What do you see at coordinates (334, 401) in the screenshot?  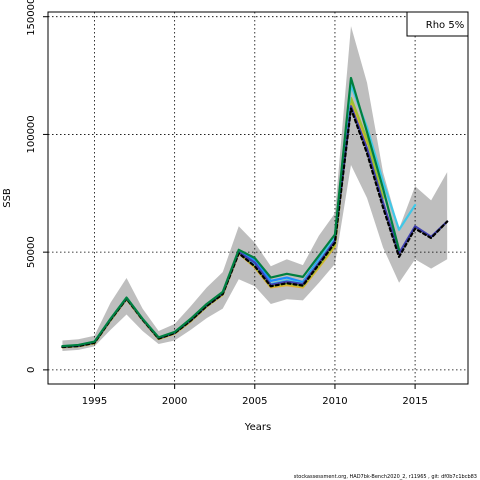 I see `x-tick-label: 2010` at bounding box center [334, 401].